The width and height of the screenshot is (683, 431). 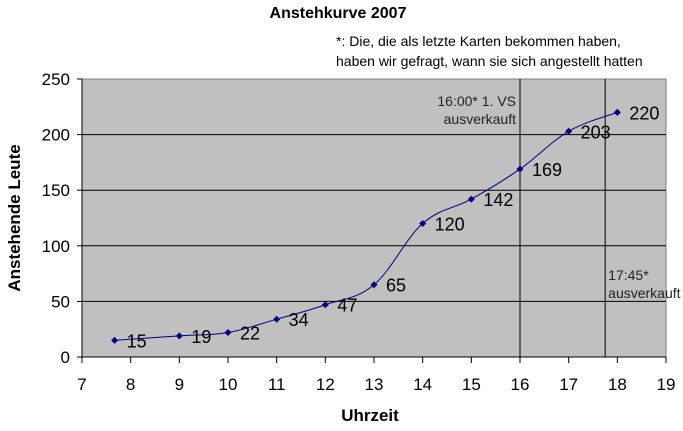 I want to click on x-axis-title: Uhrzeit, so click(x=370, y=415).